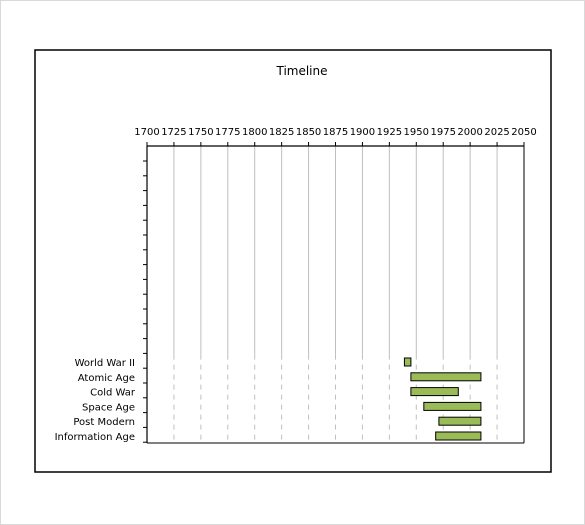  I want to click on x-tick-label-1875: 1875, so click(335, 132).